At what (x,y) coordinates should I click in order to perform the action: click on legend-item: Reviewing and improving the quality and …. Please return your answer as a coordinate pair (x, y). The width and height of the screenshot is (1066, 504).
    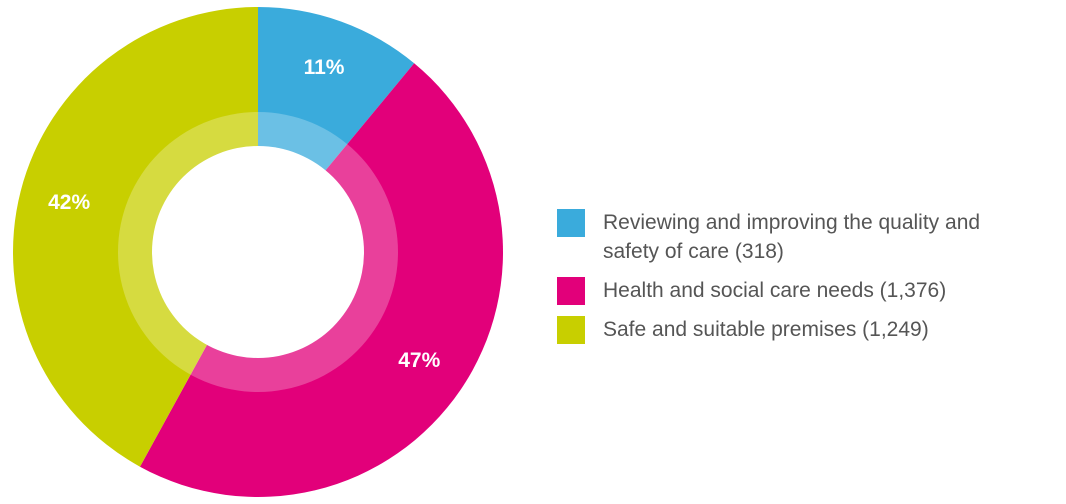
    Looking at the image, I should click on (792, 237).